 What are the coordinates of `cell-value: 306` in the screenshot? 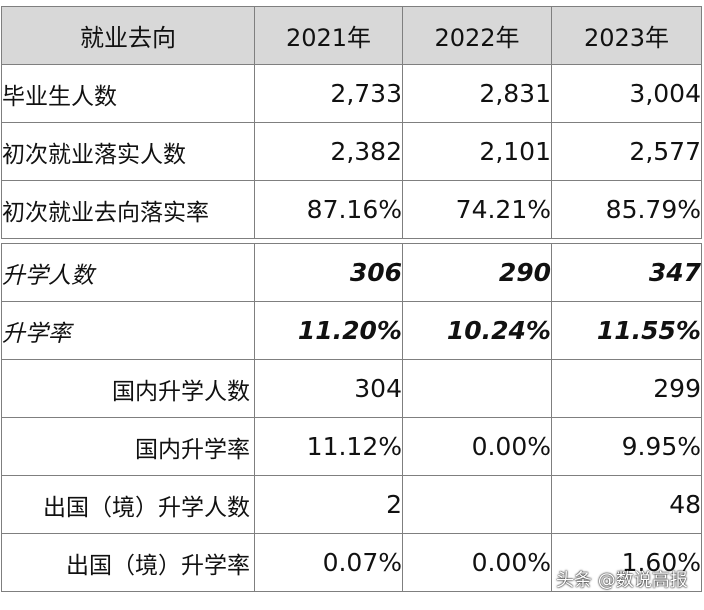 It's located at (328, 272).